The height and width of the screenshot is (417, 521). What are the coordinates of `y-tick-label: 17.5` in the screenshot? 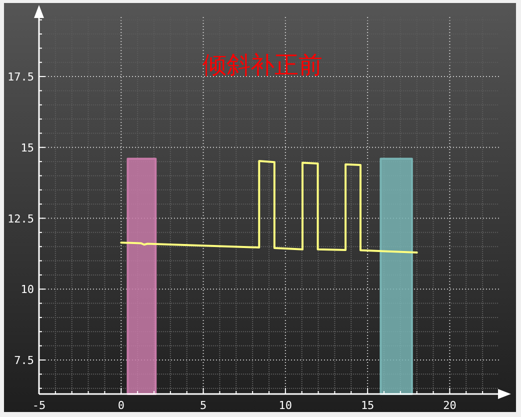 It's located at (21, 77).